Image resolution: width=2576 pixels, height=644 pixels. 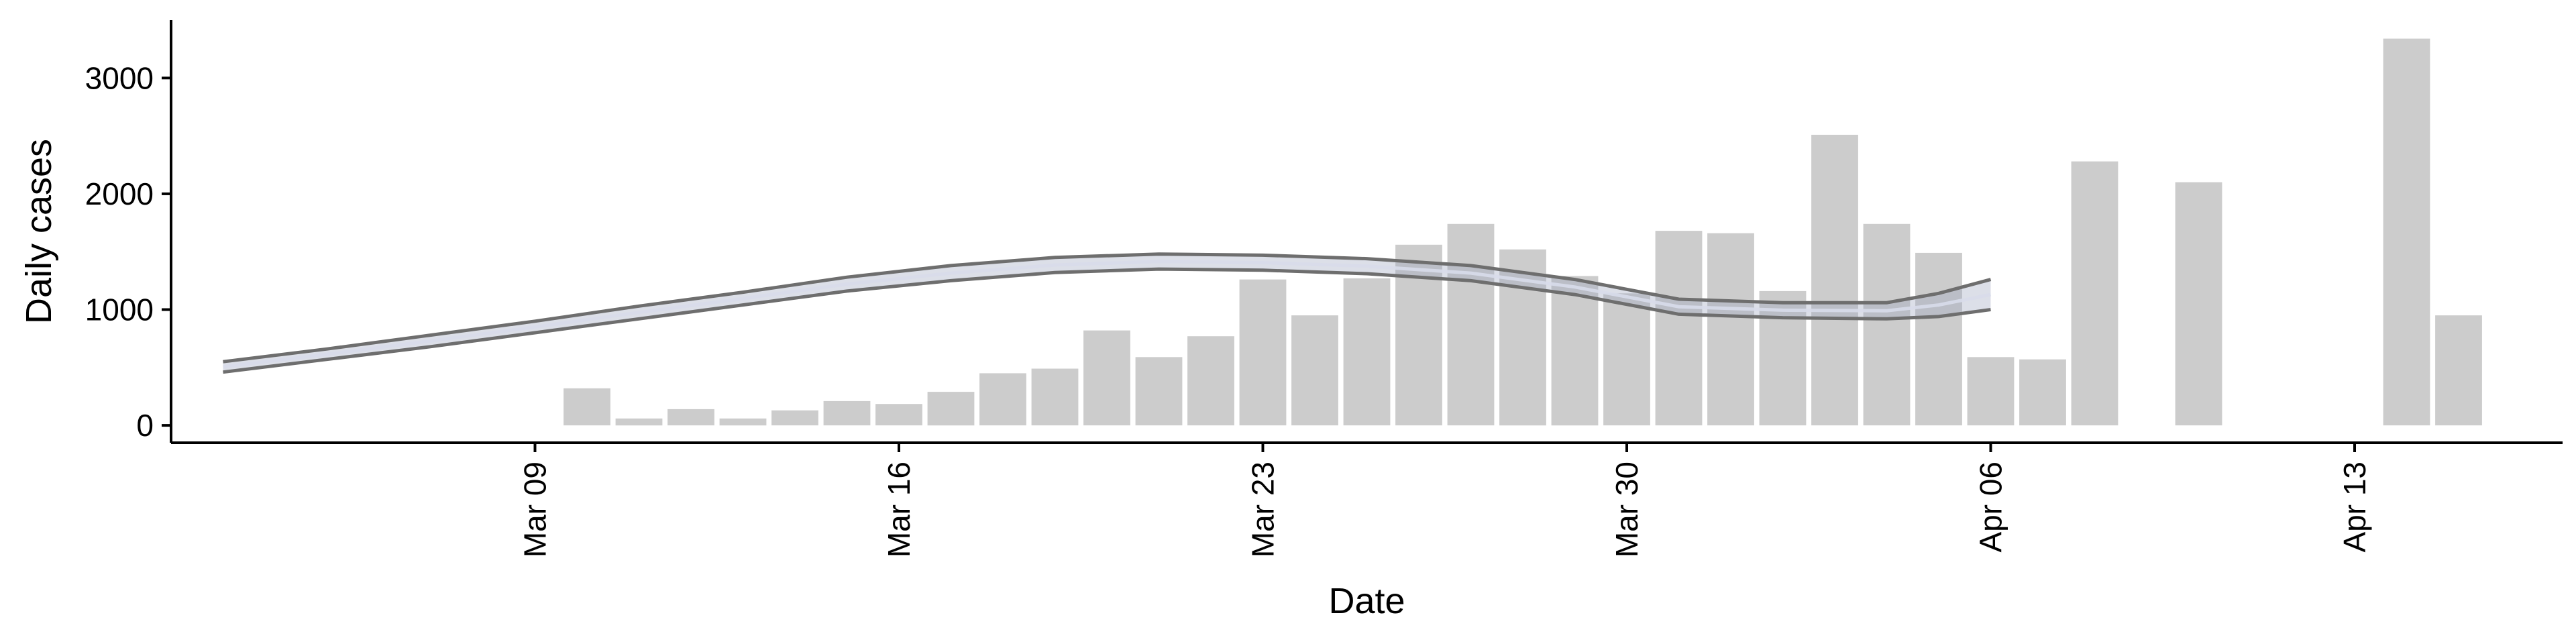 I want to click on y-axis-ticks: 0 1000 2000 3000, so click(x=128, y=251).